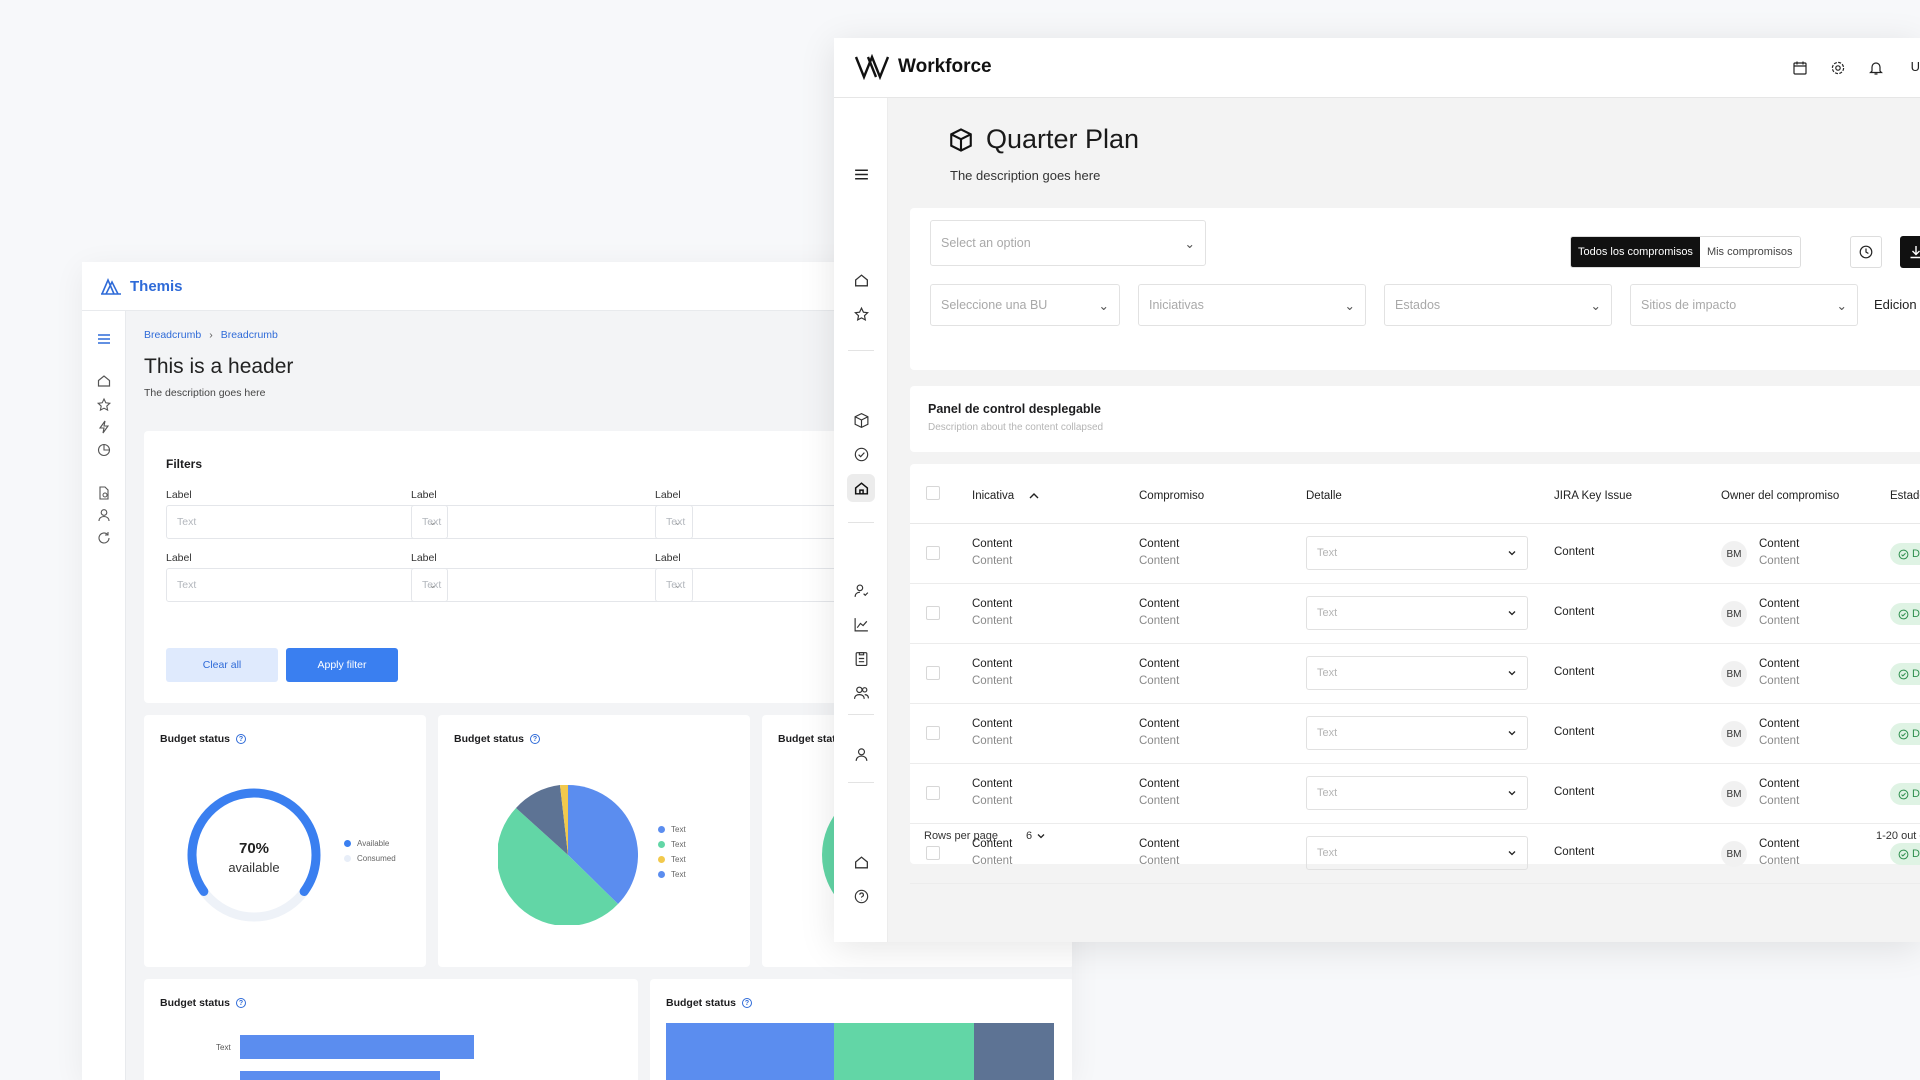 This screenshot has width=1920, height=1080. I want to click on filter-field: Label Text⌄, so click(307, 577).